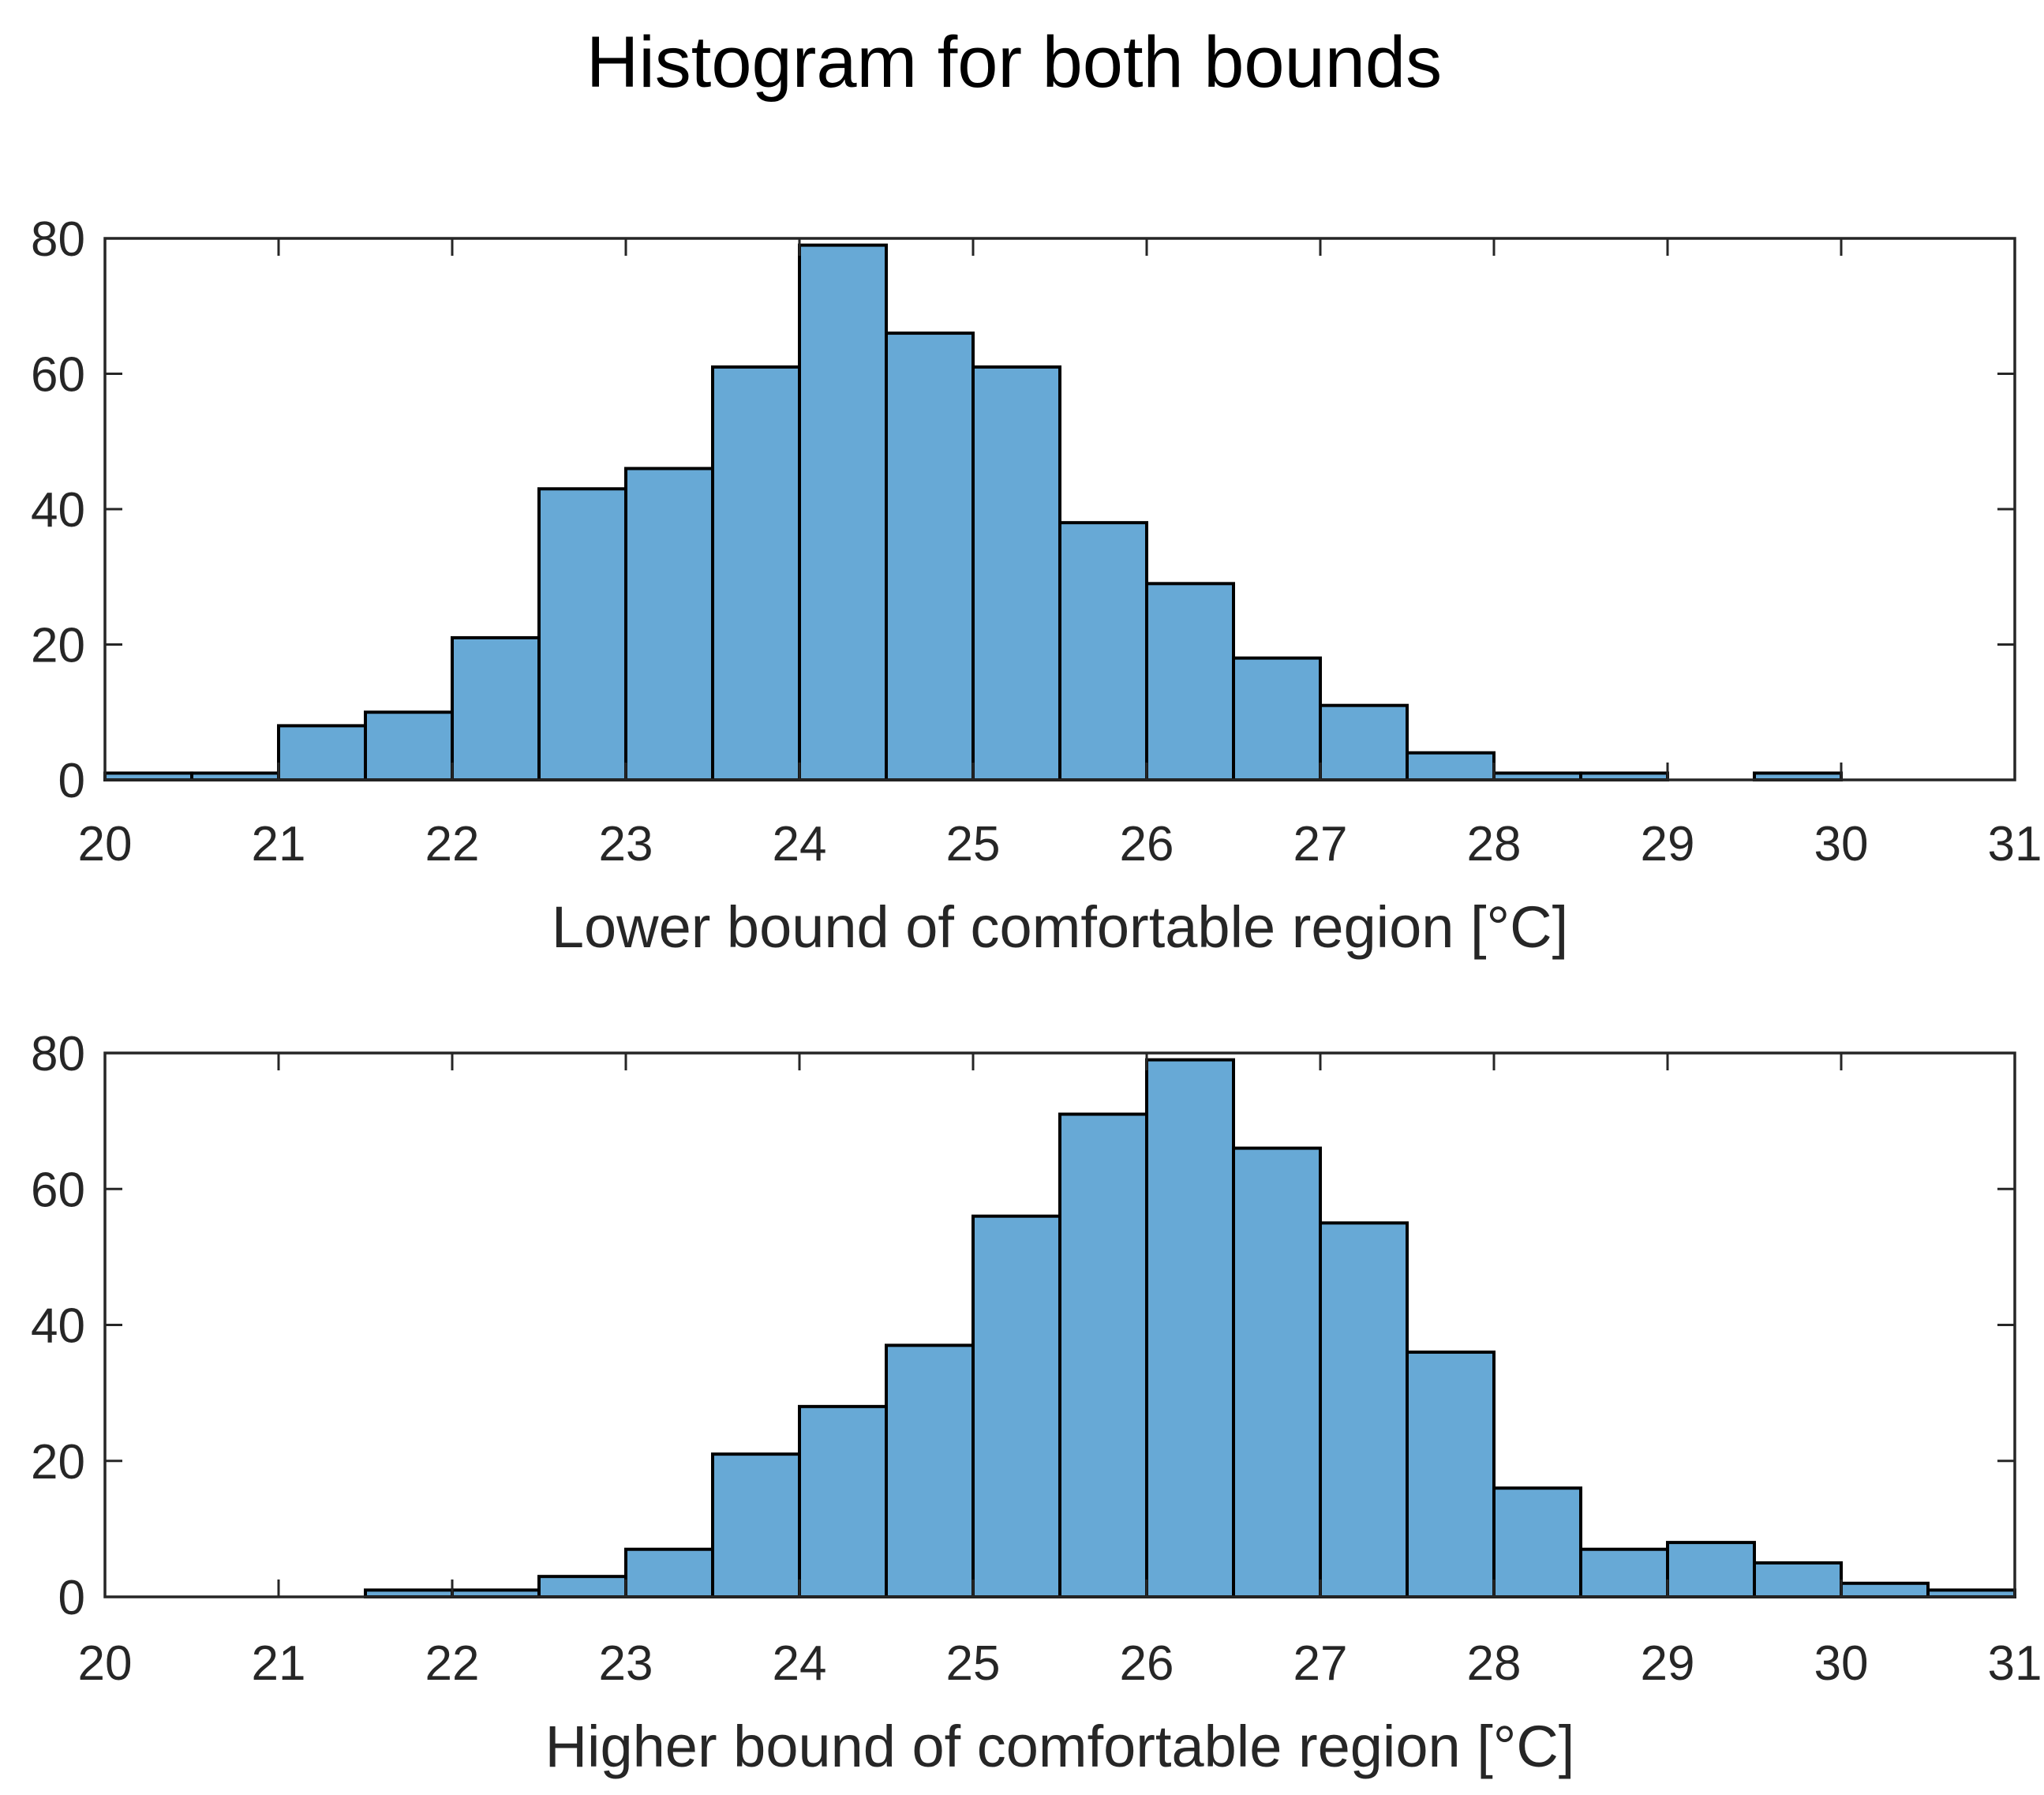  I want to click on x-axis-label: Higher bound of comfortable region [°C], so click(1060, 1746).